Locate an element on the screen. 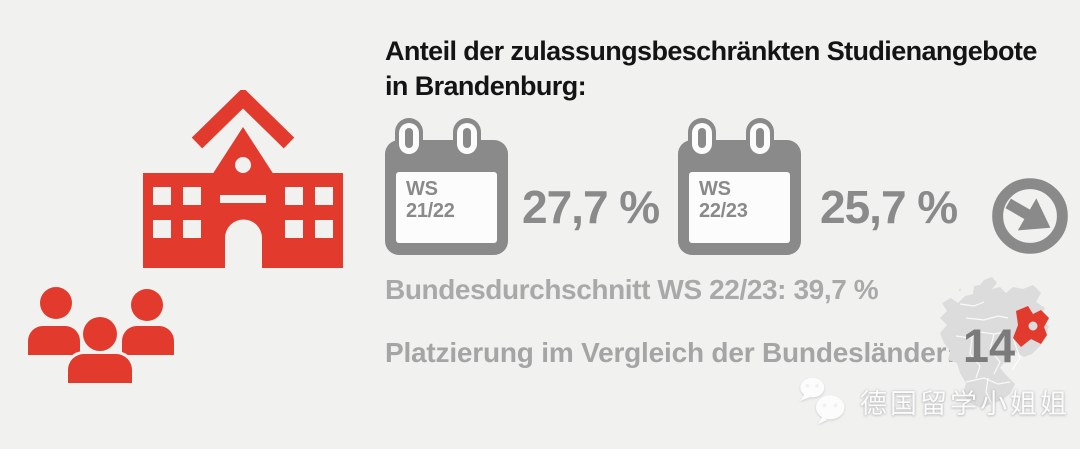 The image size is (1080, 449). metric-value-ws-22-23: 25,7 % is located at coordinates (889, 207).